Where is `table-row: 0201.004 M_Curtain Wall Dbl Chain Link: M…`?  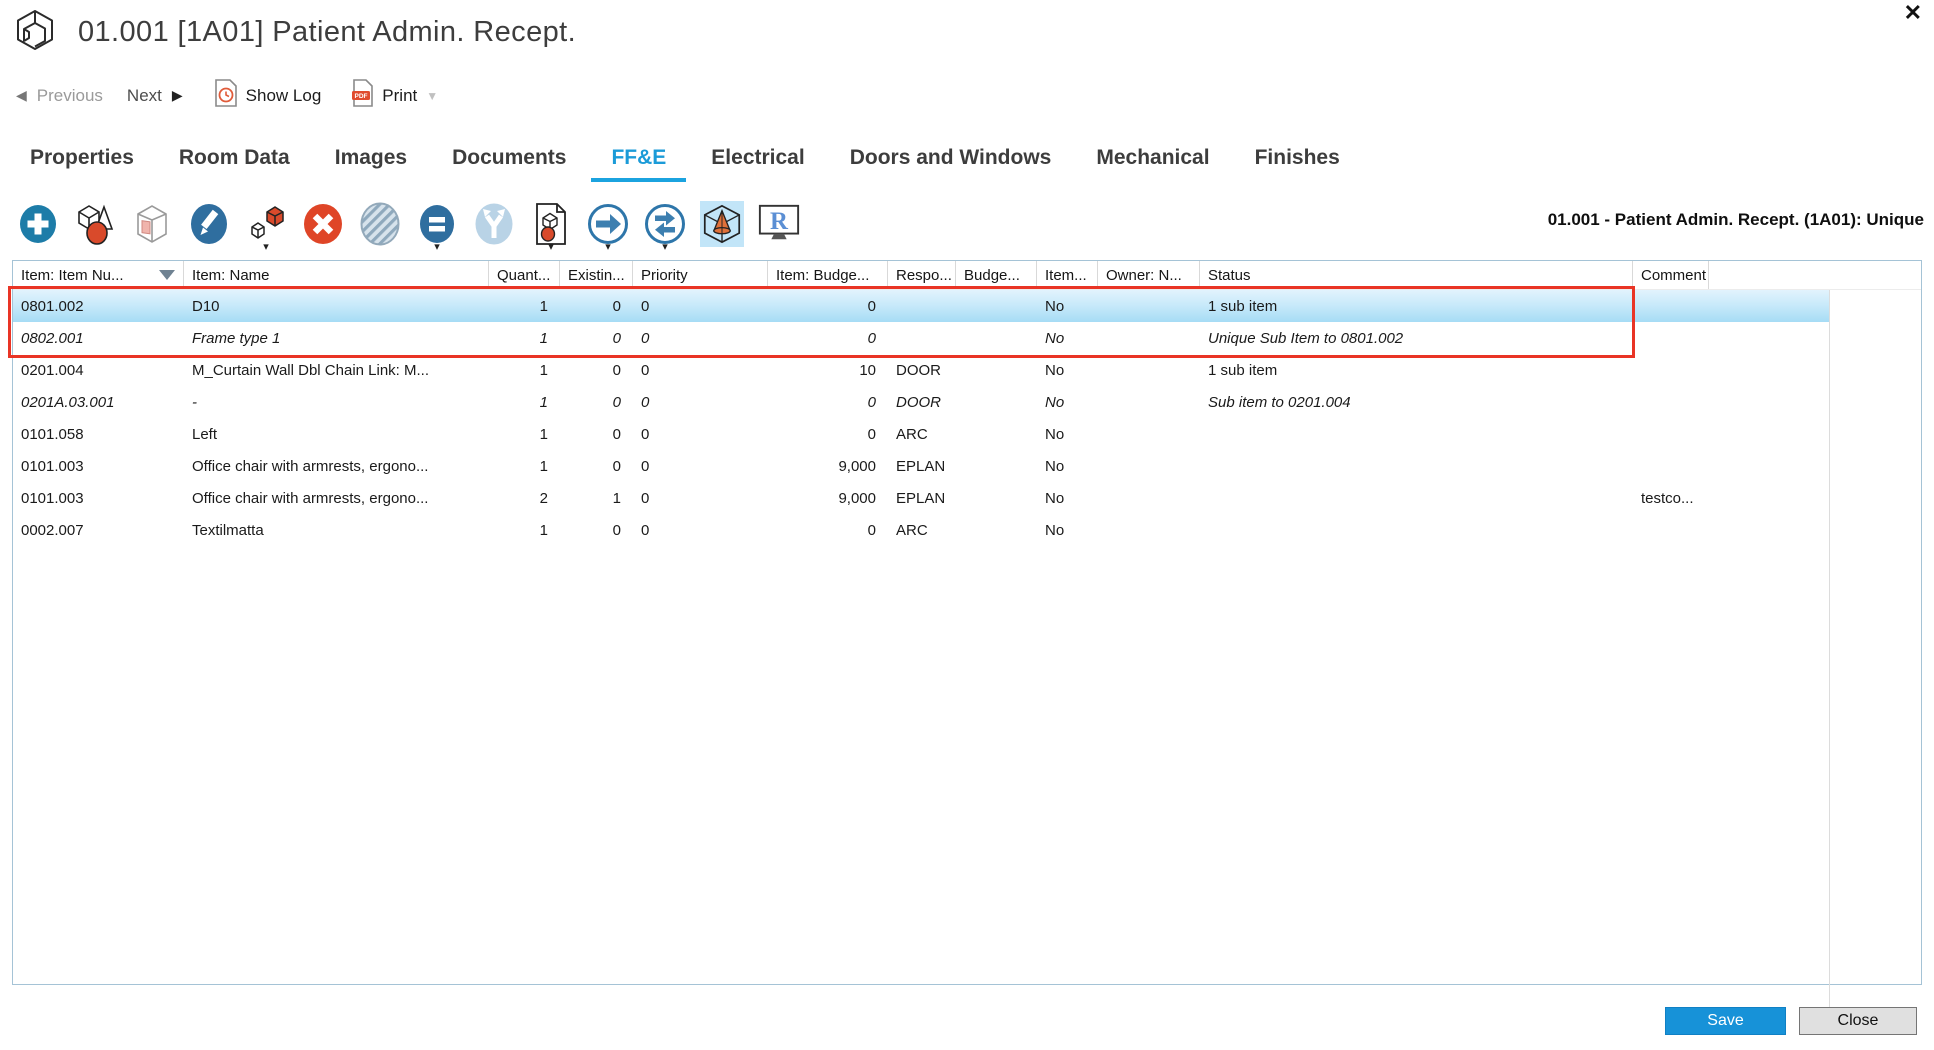 table-row: 0201.004 M_Curtain Wall Dbl Chain Link: M… is located at coordinates (921, 370).